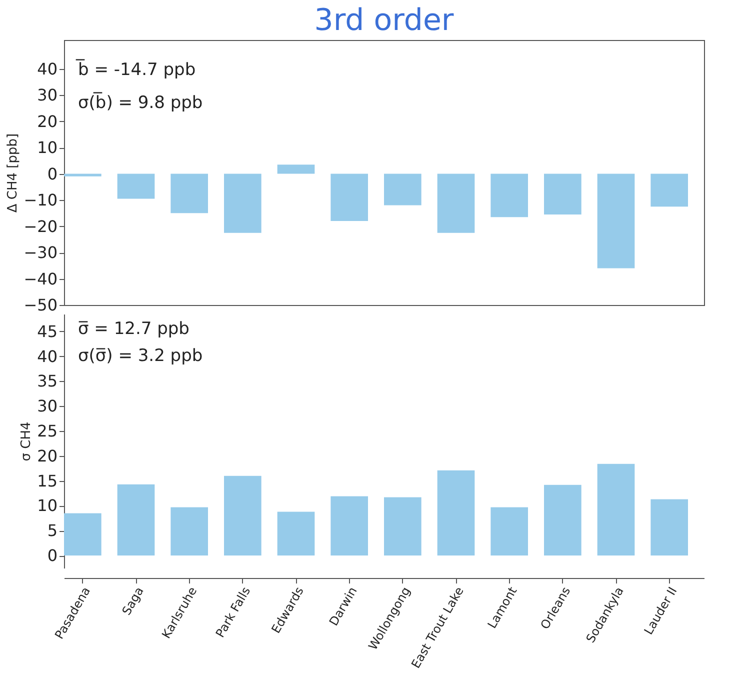 The width and height of the screenshot is (741, 689). I want to click on annotation: σ(b̅) = 9.8 ppb, so click(140, 102).